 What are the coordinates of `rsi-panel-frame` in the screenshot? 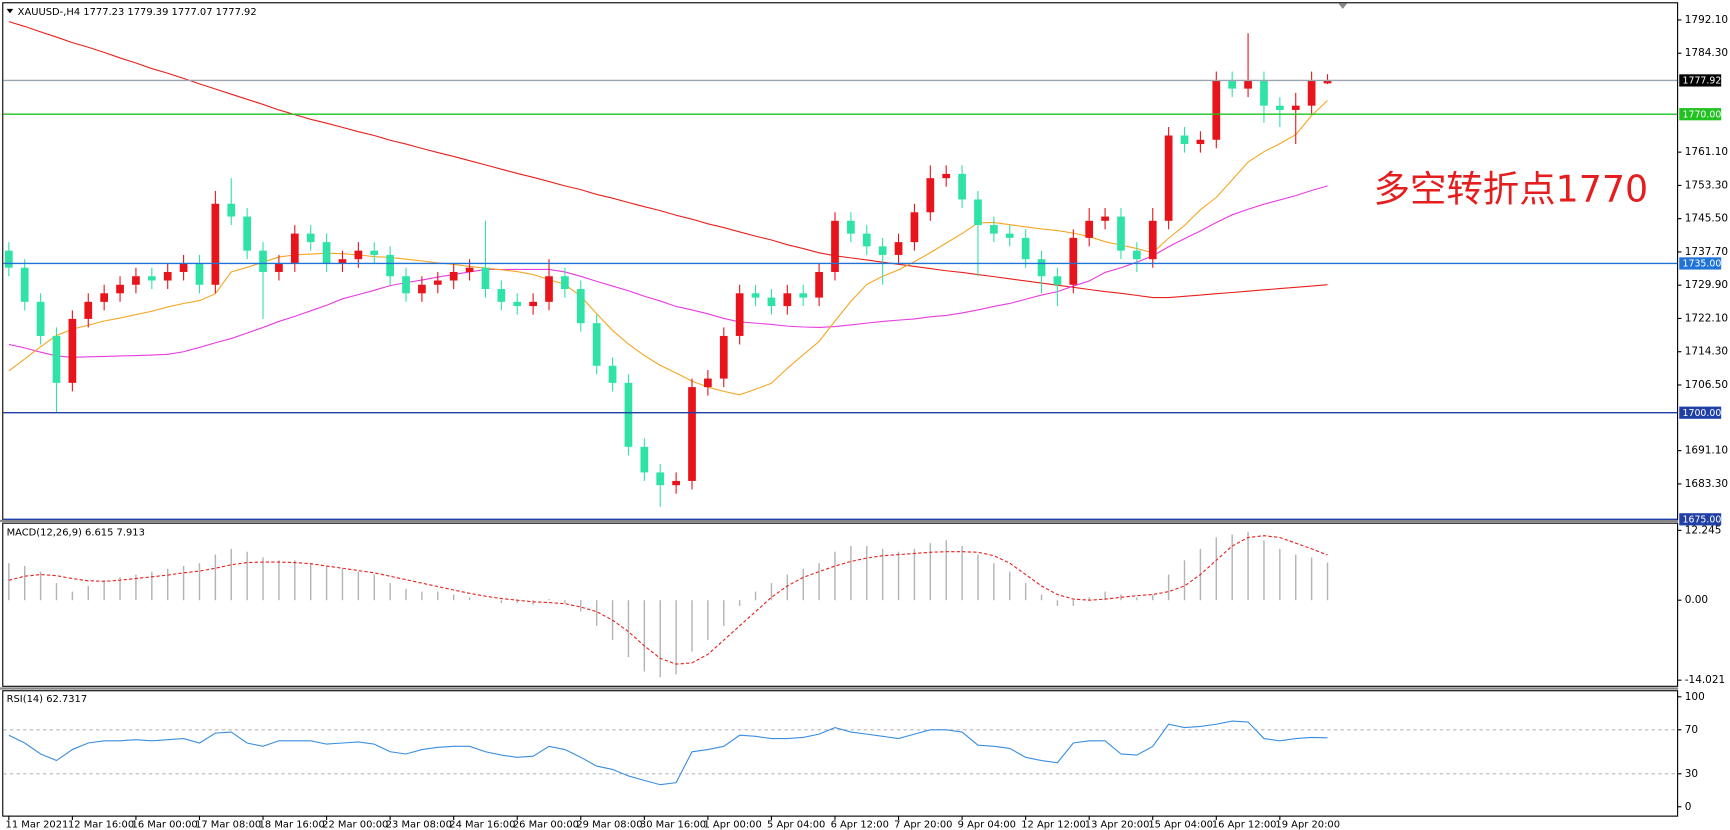 It's located at (840, 753).